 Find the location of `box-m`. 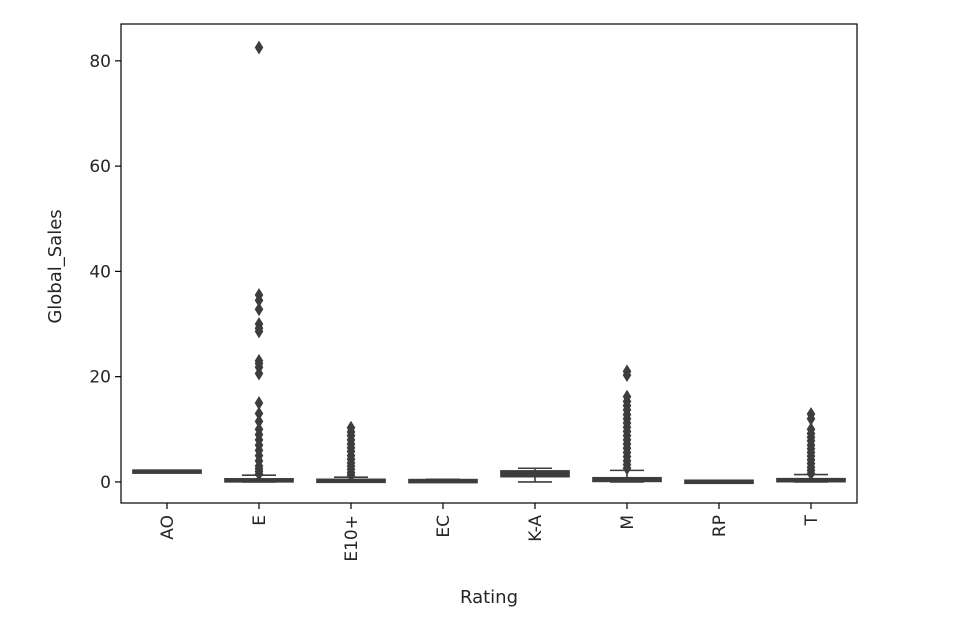

box-m is located at coordinates (627, 423).